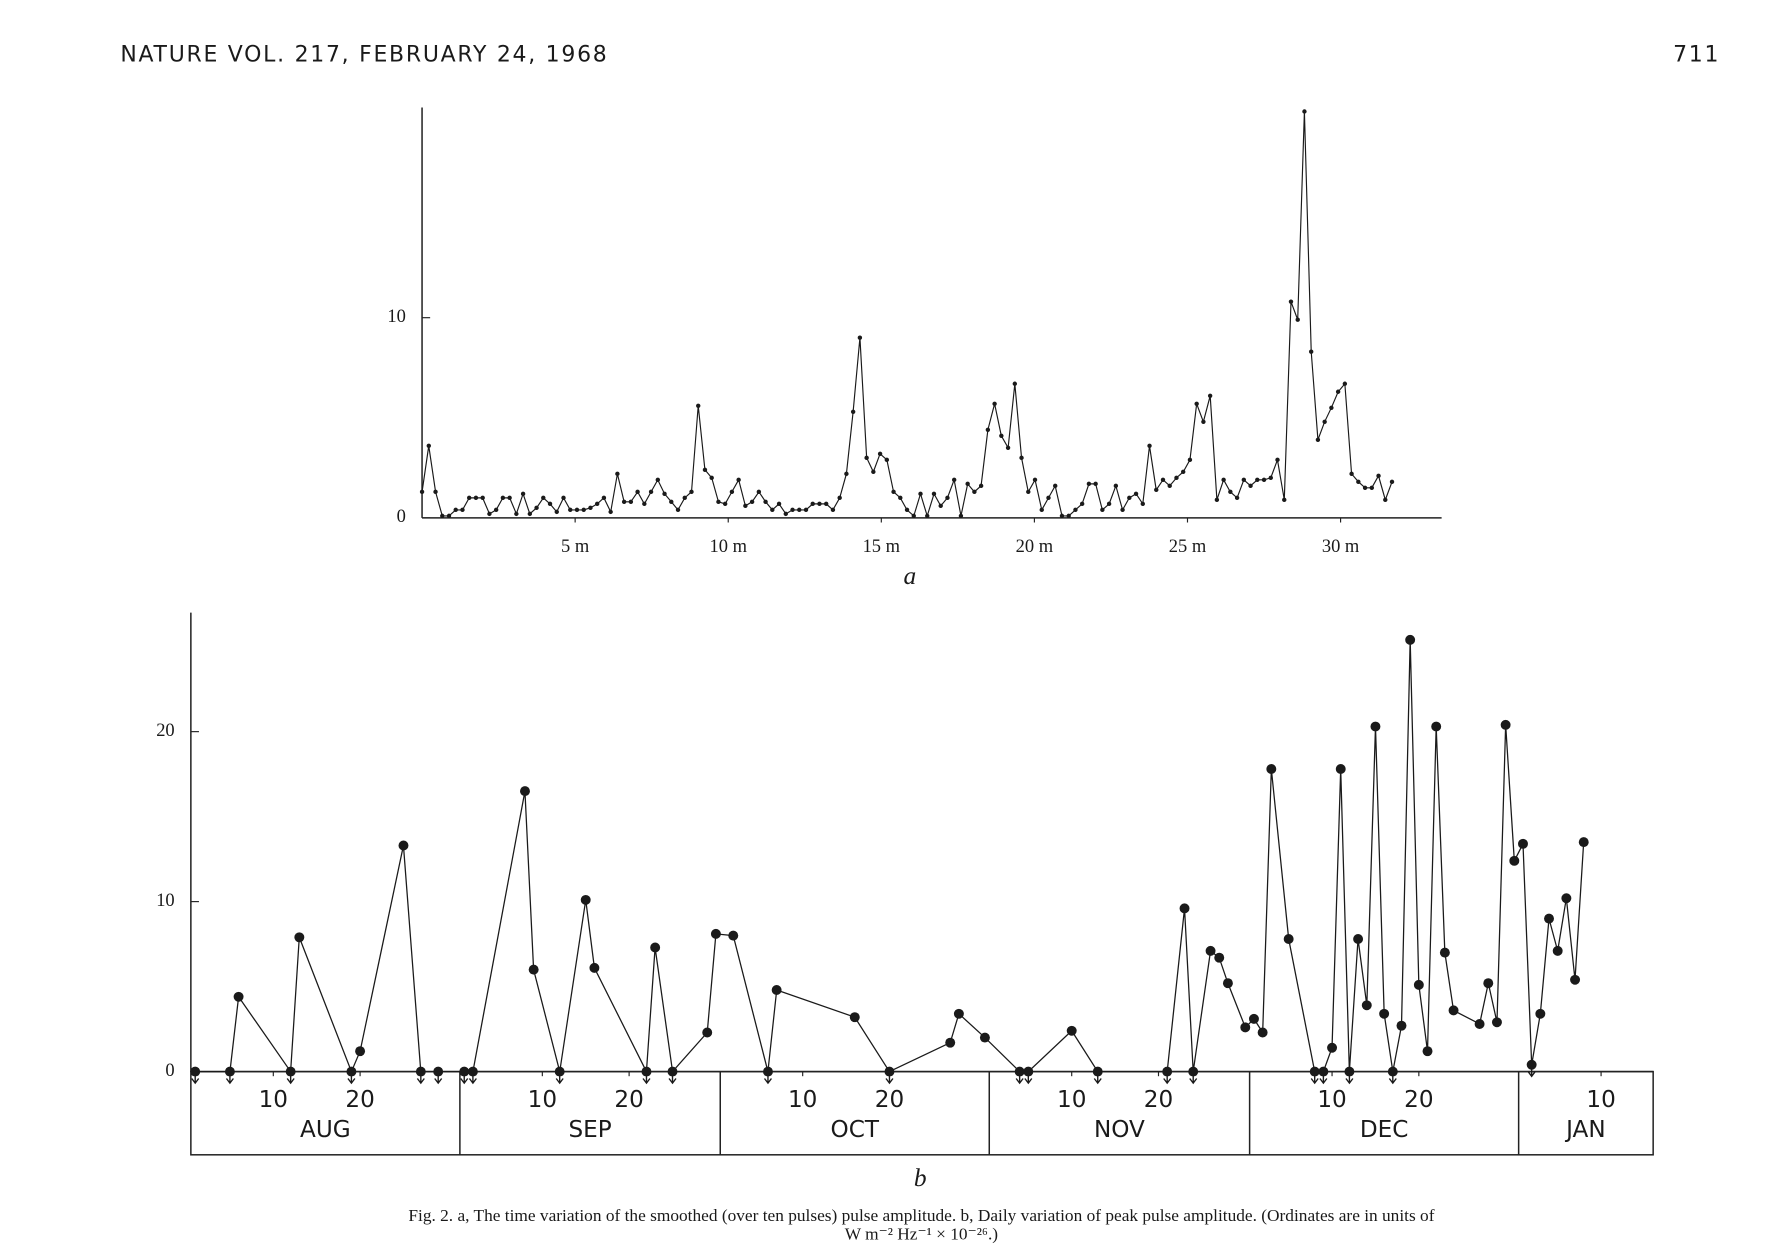 The image size is (1792, 1260). I want to click on month-label: OCT, so click(855, 1130).